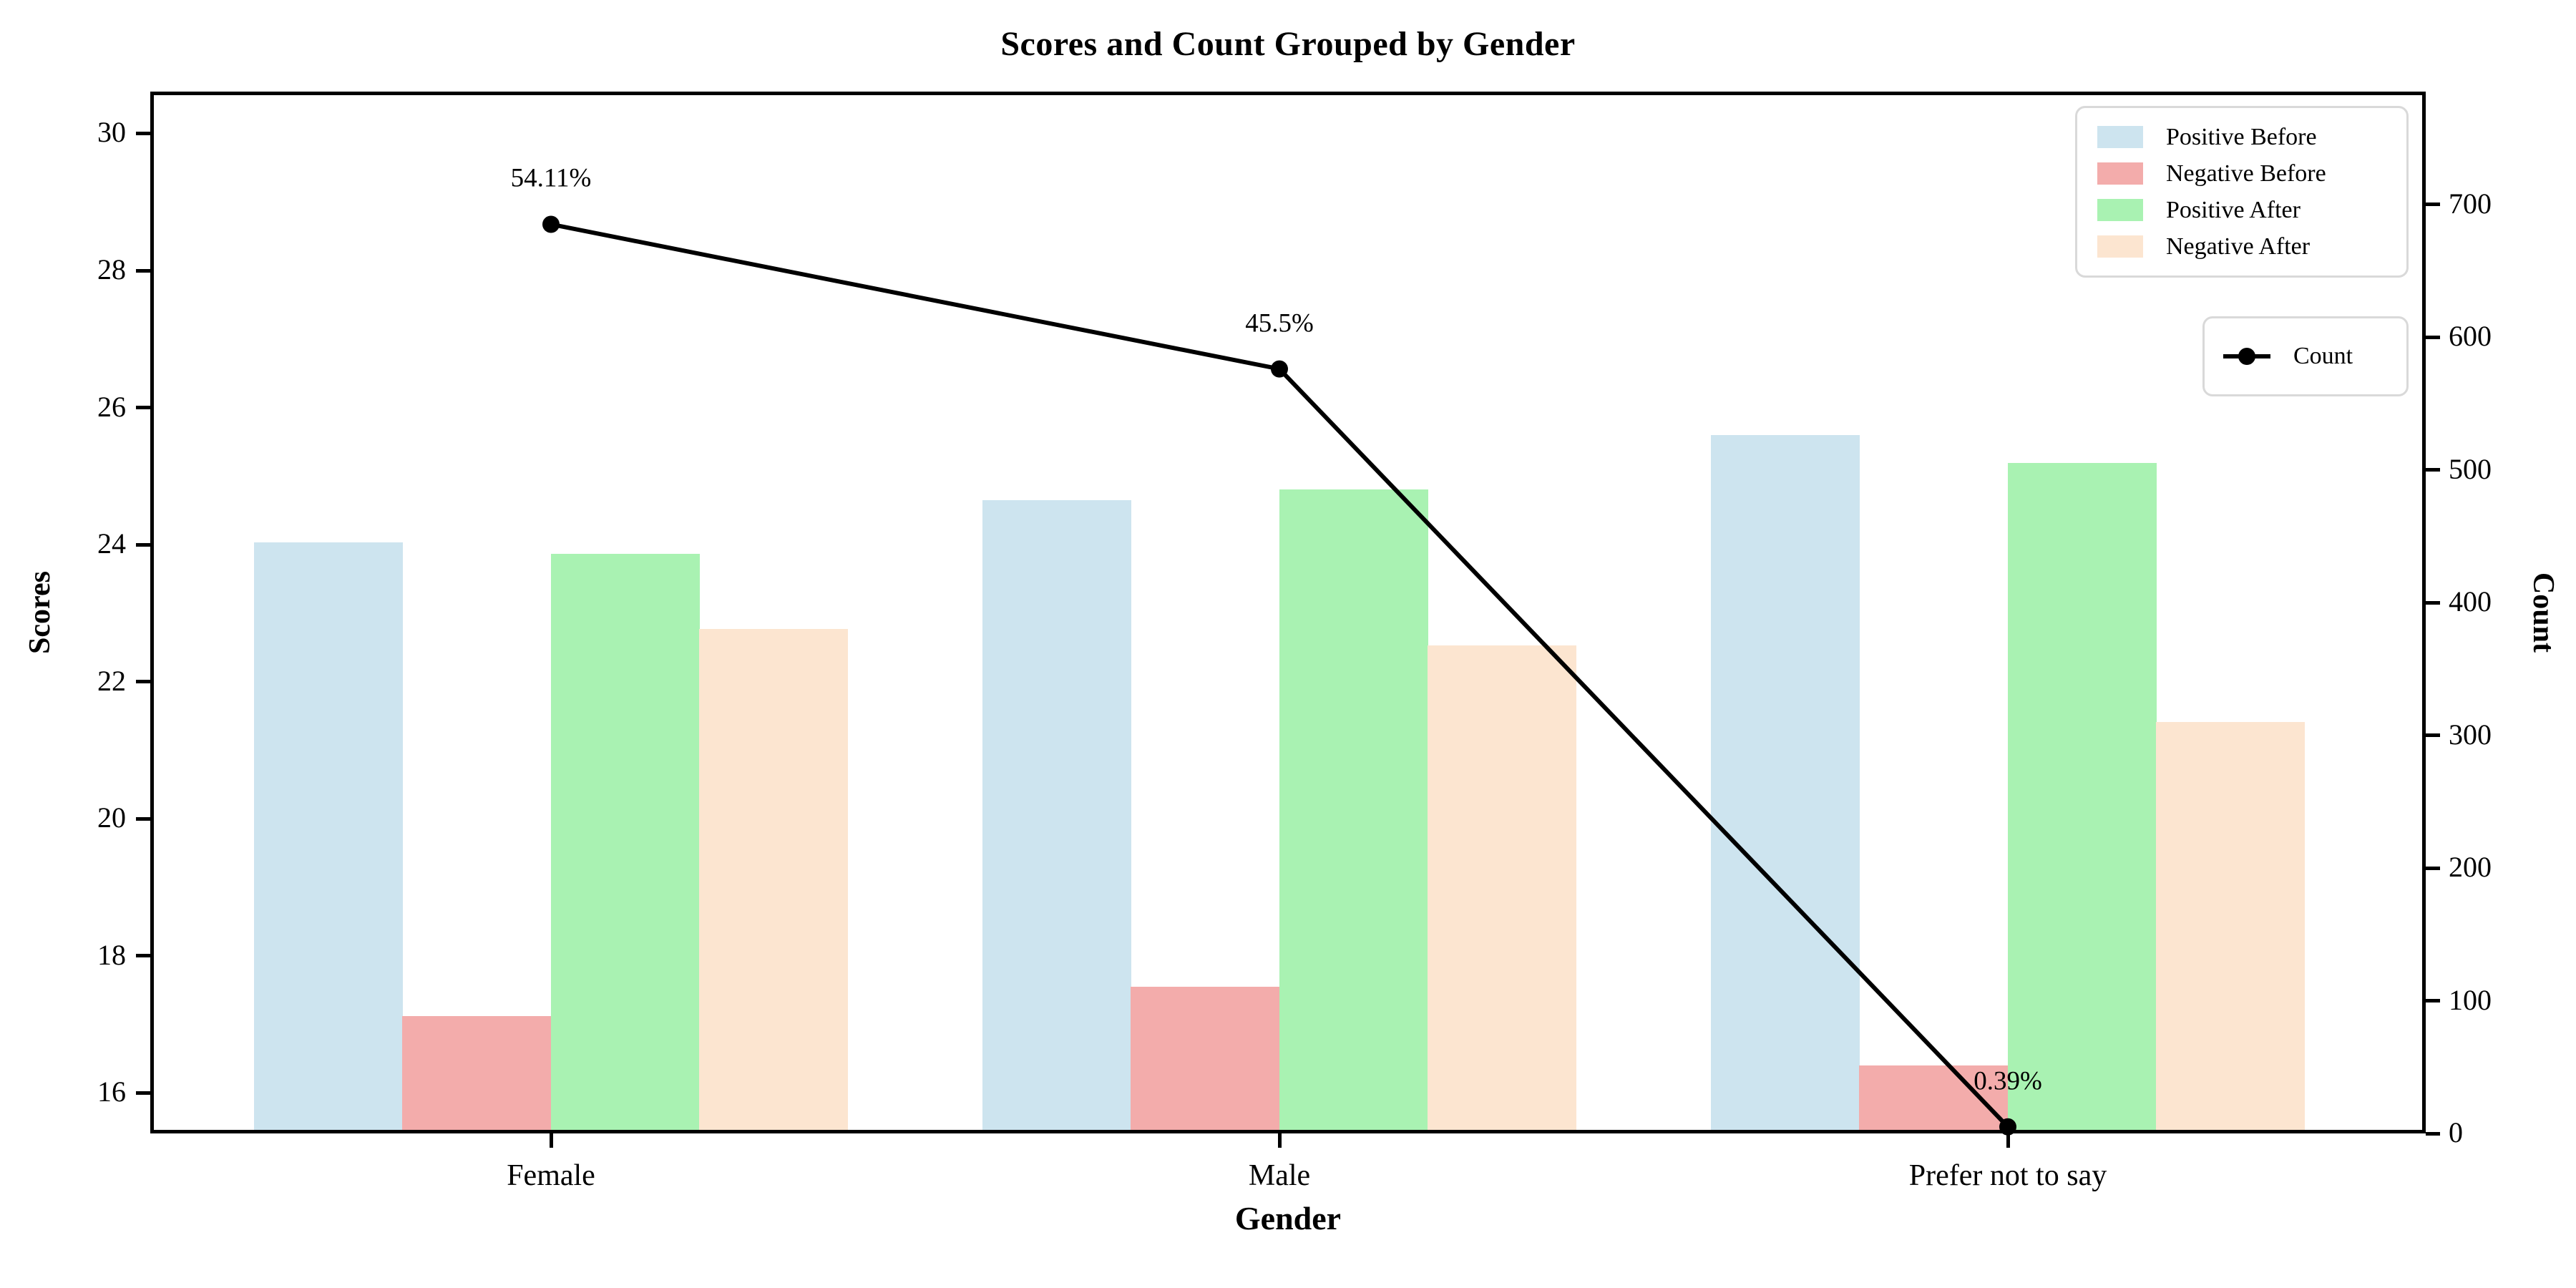 The width and height of the screenshot is (2576, 1288). I want to click on bar-negative-after-female, so click(773, 880).